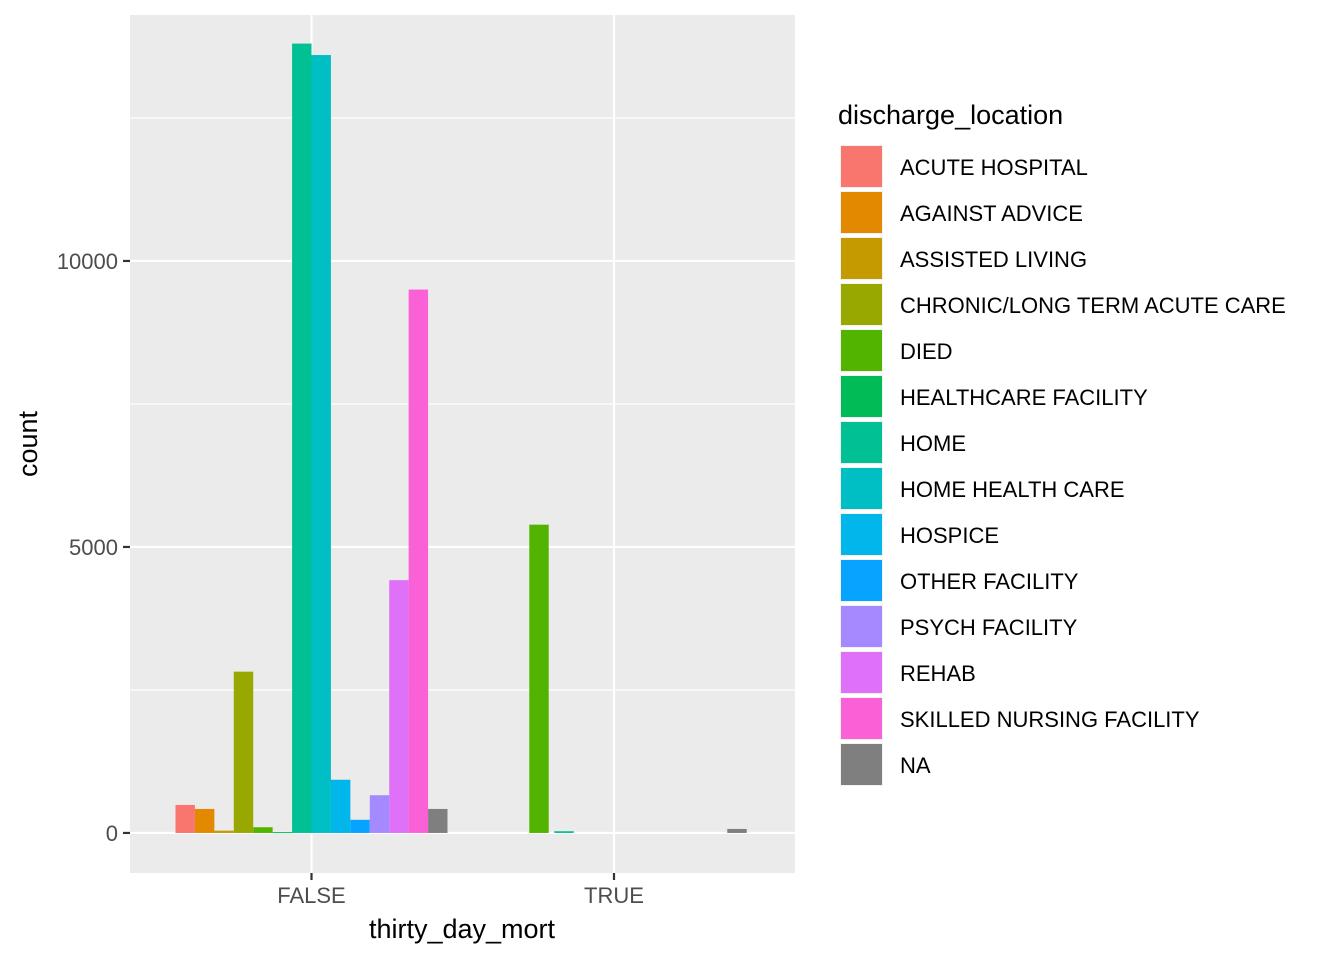 The height and width of the screenshot is (960, 1344). I want to click on legend-label: HOME, so click(933, 443).